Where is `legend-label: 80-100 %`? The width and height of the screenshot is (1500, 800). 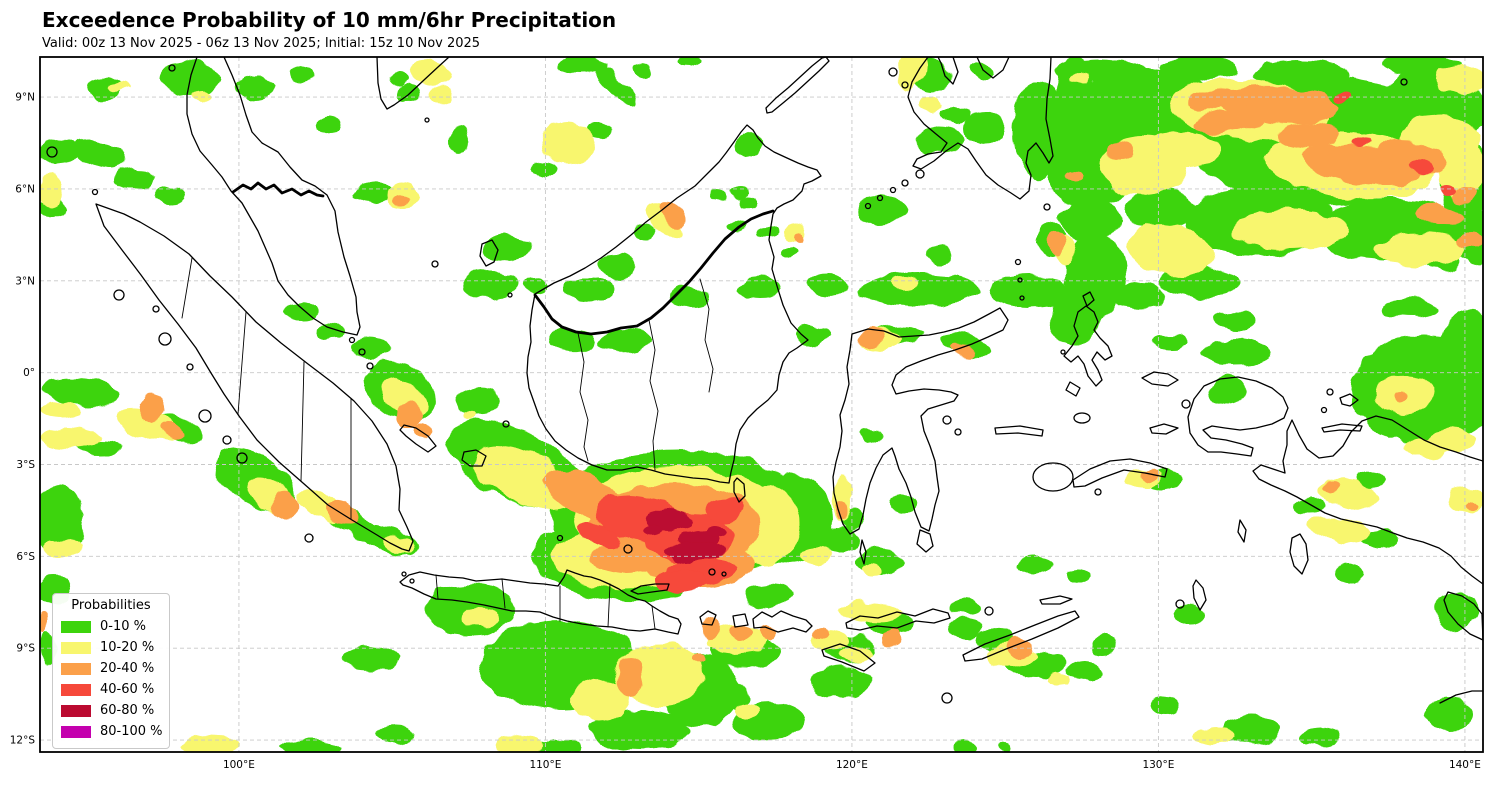 legend-label: 80-100 % is located at coordinates (131, 731).